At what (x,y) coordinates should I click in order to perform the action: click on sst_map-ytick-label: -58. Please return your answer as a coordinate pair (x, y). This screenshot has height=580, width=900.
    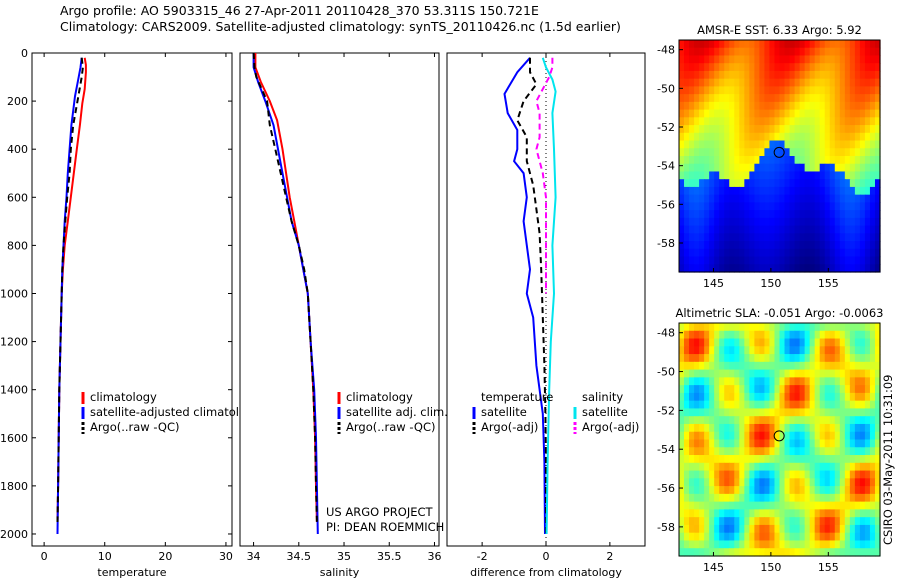
    Looking at the image, I should click on (666, 243).